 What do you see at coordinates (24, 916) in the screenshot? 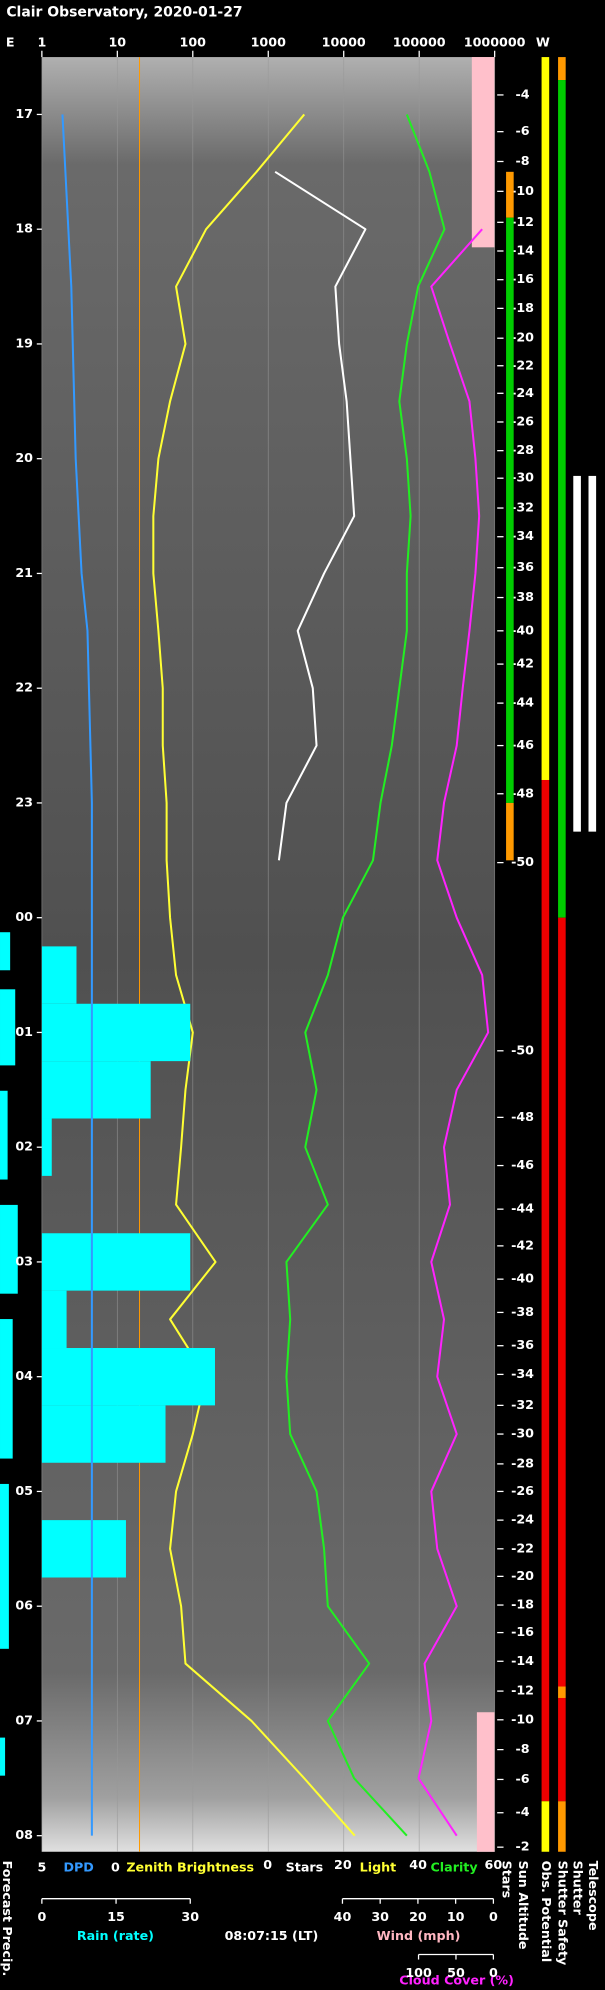
I see `y-tick-label: 00` at bounding box center [24, 916].